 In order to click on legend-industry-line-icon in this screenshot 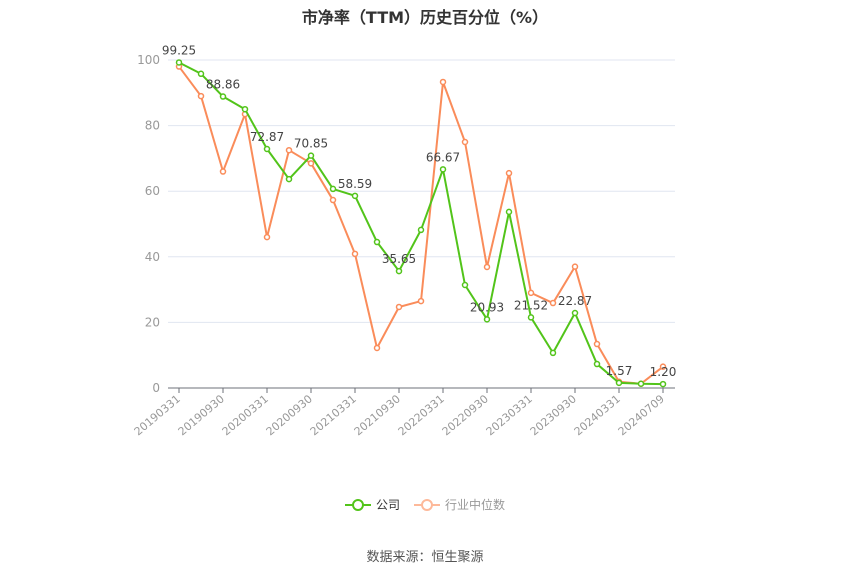, I will do `click(427, 504)`.